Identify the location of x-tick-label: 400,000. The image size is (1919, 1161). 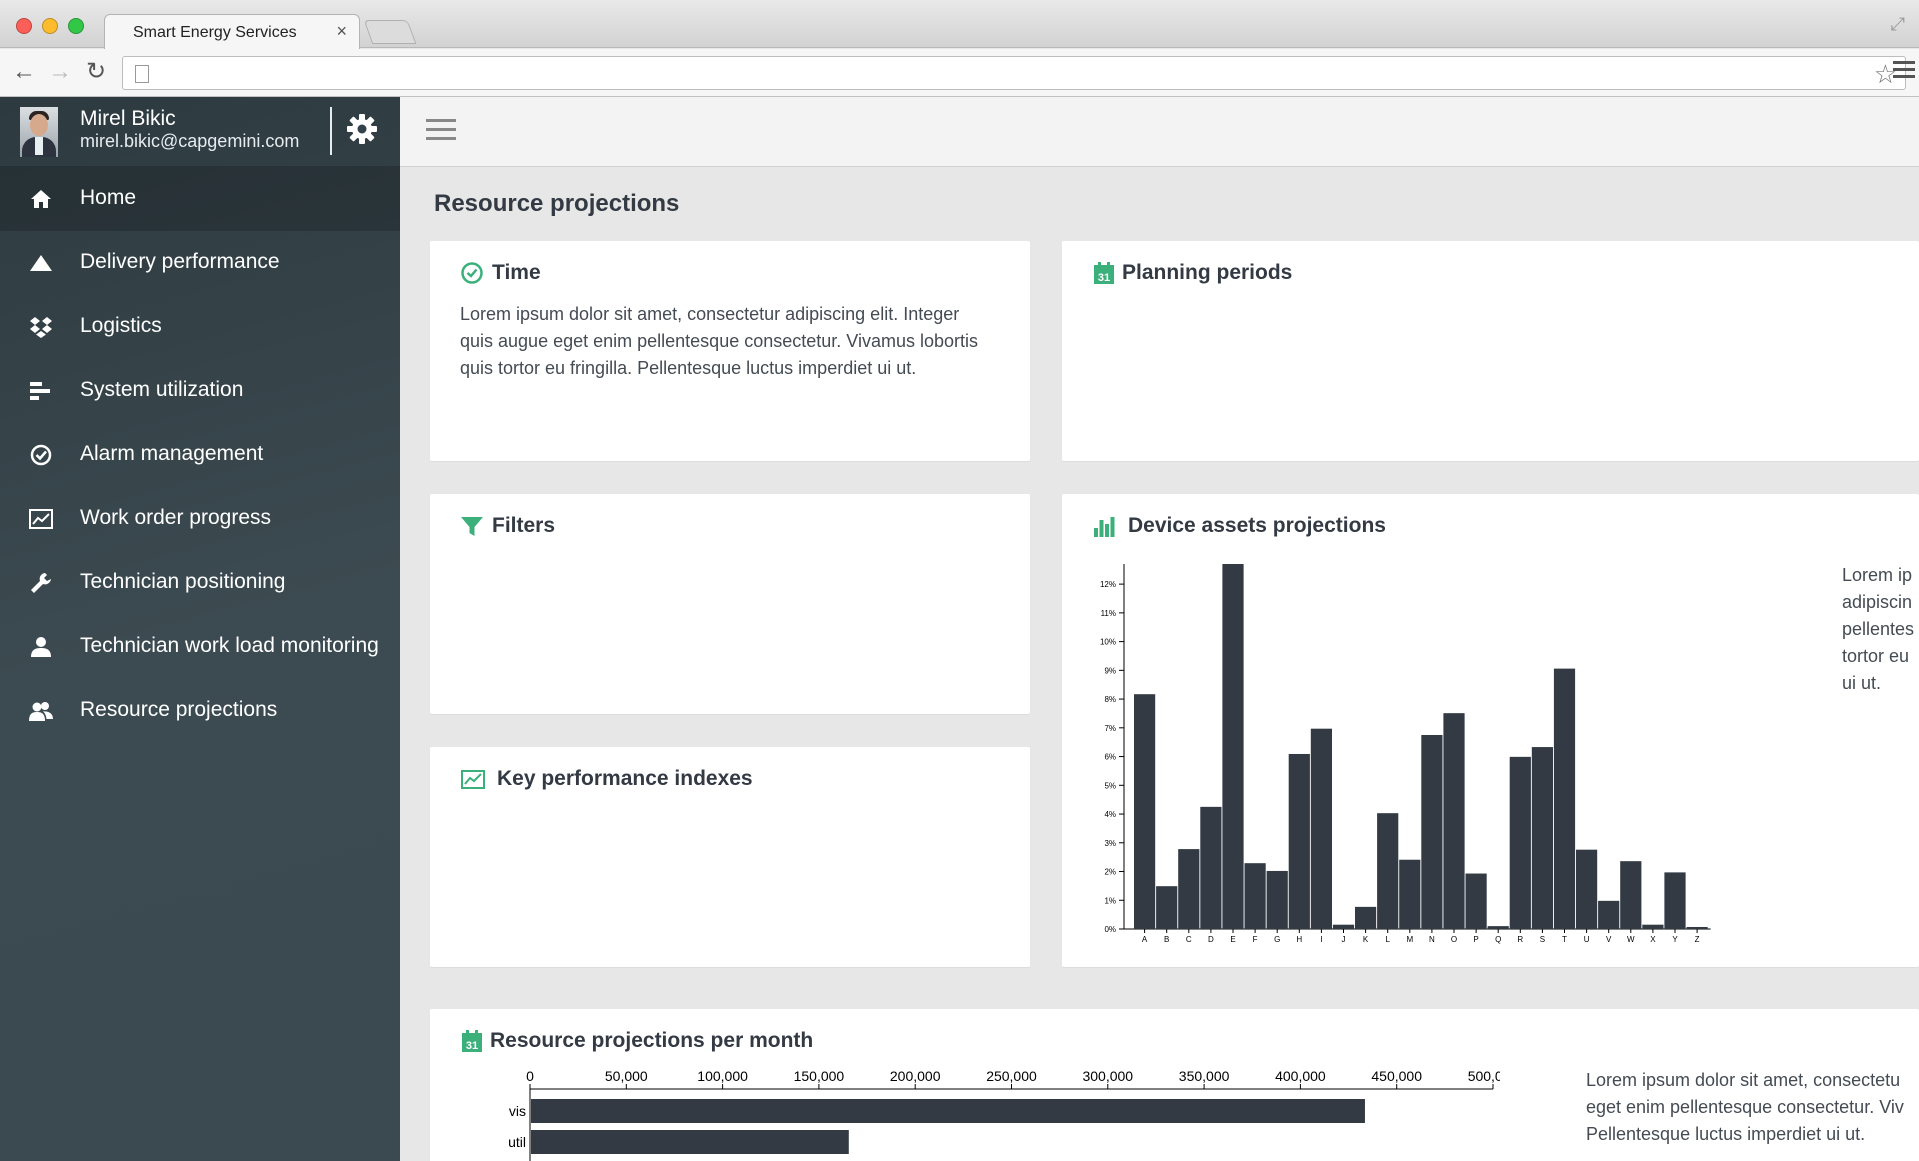
(1300, 1076).